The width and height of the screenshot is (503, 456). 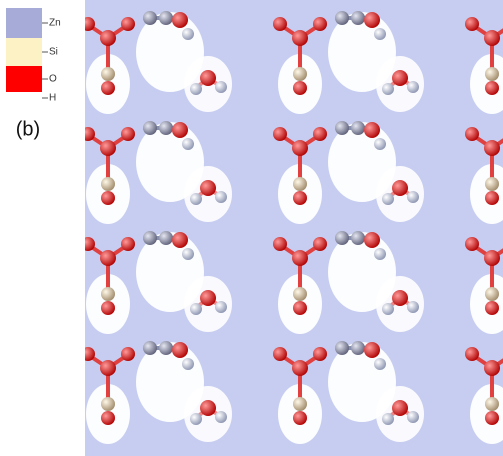 What do you see at coordinates (53, 52) in the screenshot?
I see `legend-label: Si` at bounding box center [53, 52].